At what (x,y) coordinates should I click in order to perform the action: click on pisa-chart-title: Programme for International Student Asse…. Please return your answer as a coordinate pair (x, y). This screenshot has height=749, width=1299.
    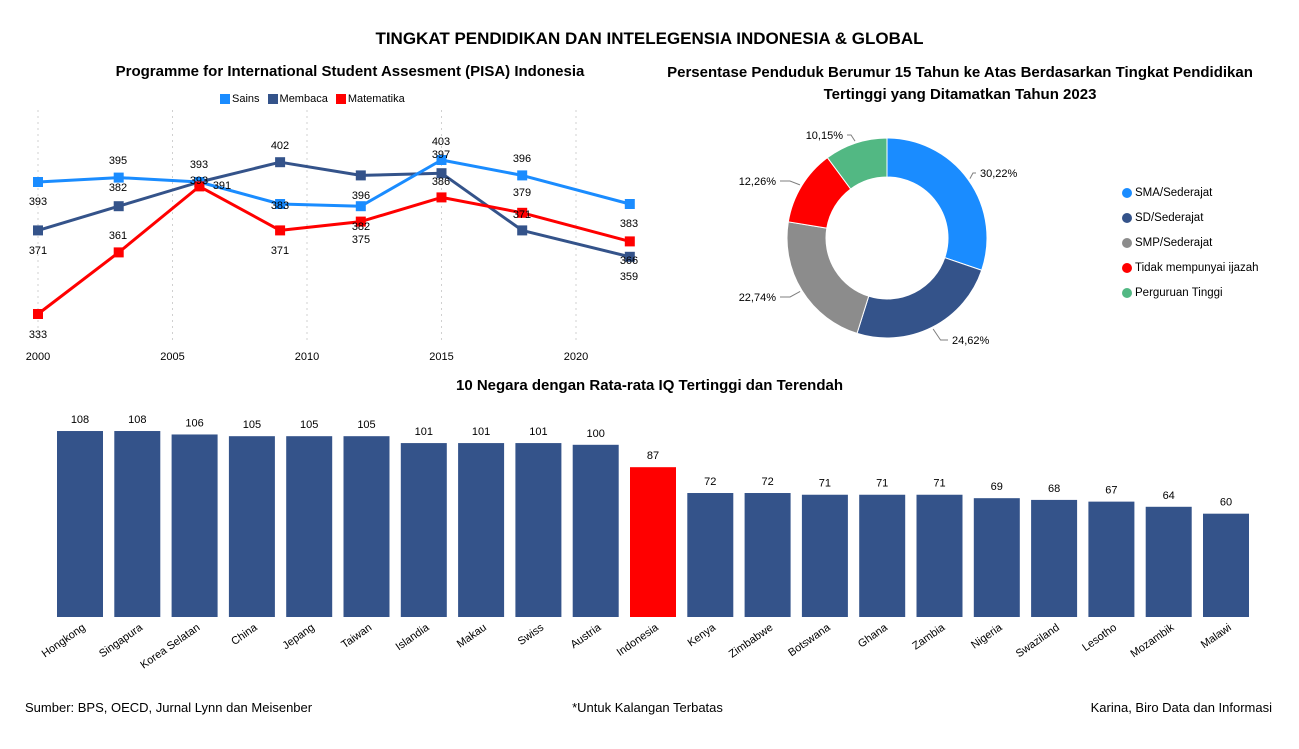
    Looking at the image, I should click on (350, 71).